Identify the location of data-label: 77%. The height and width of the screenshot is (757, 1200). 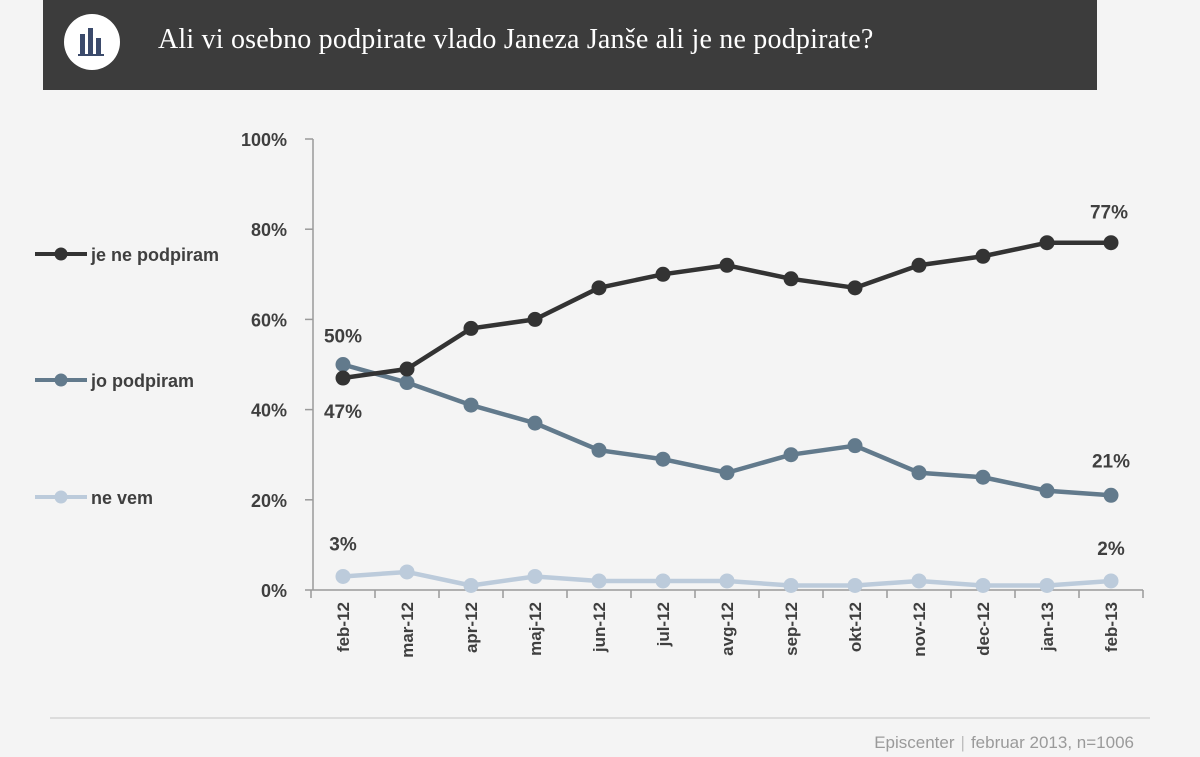
(1109, 213).